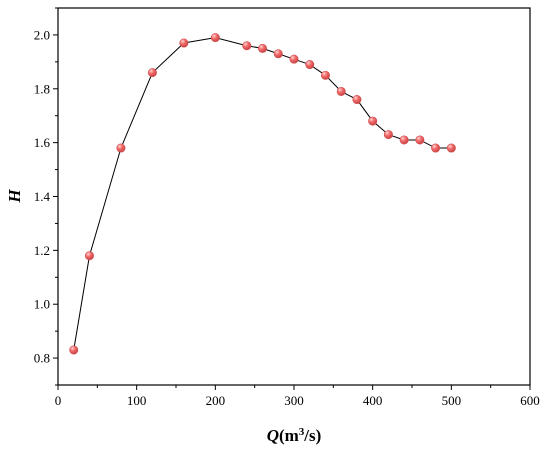 The height and width of the screenshot is (451, 550). Describe the element at coordinates (294, 400) in the screenshot. I see `x-tick-label: 300` at that location.